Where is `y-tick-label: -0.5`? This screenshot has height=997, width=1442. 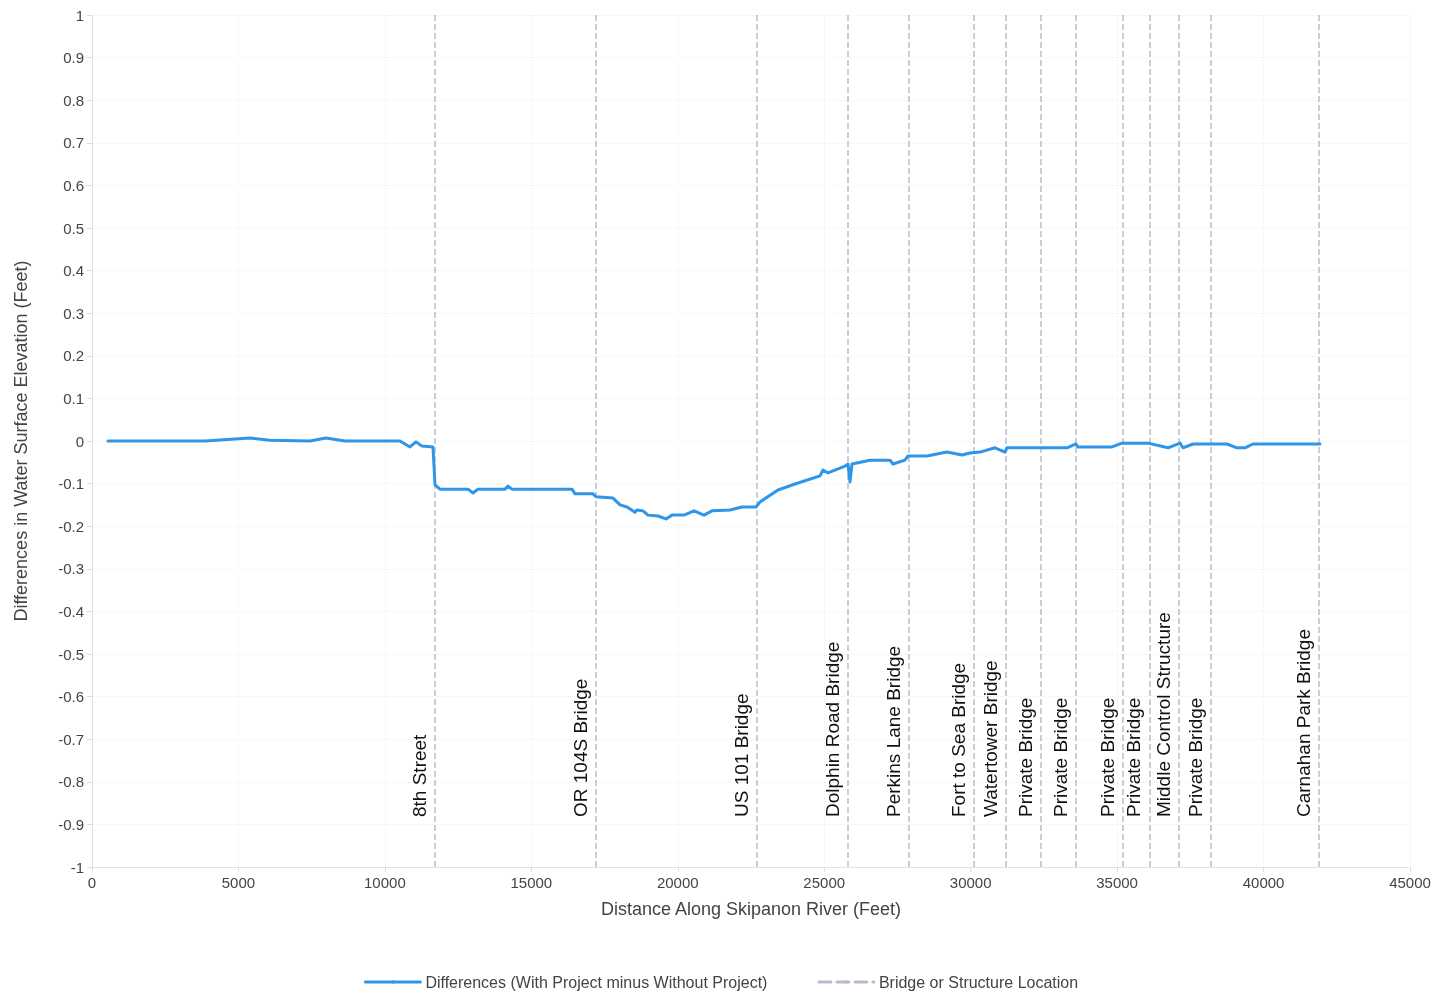
y-tick-label: -0.5 is located at coordinates (71, 654).